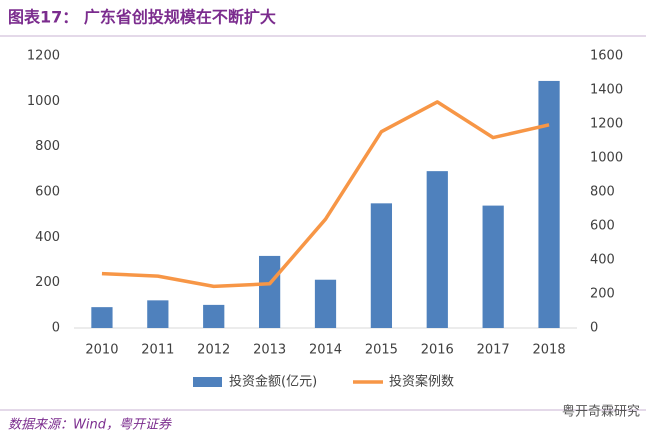 Image resolution: width=646 pixels, height=441 pixels. What do you see at coordinates (47, 146) in the screenshot?
I see `y-tick-label: 800` at bounding box center [47, 146].